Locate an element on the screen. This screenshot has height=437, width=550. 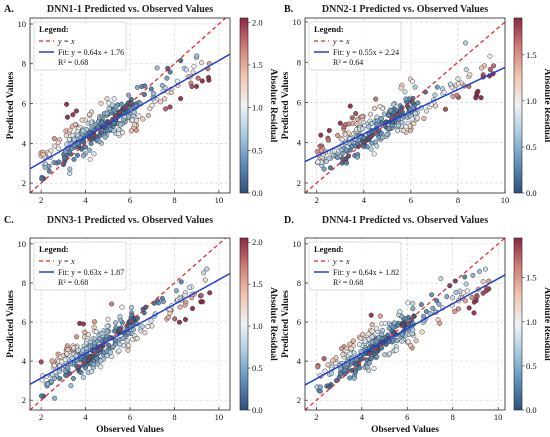
colorbar-tick-label: 0.0 is located at coordinates (257, 193).